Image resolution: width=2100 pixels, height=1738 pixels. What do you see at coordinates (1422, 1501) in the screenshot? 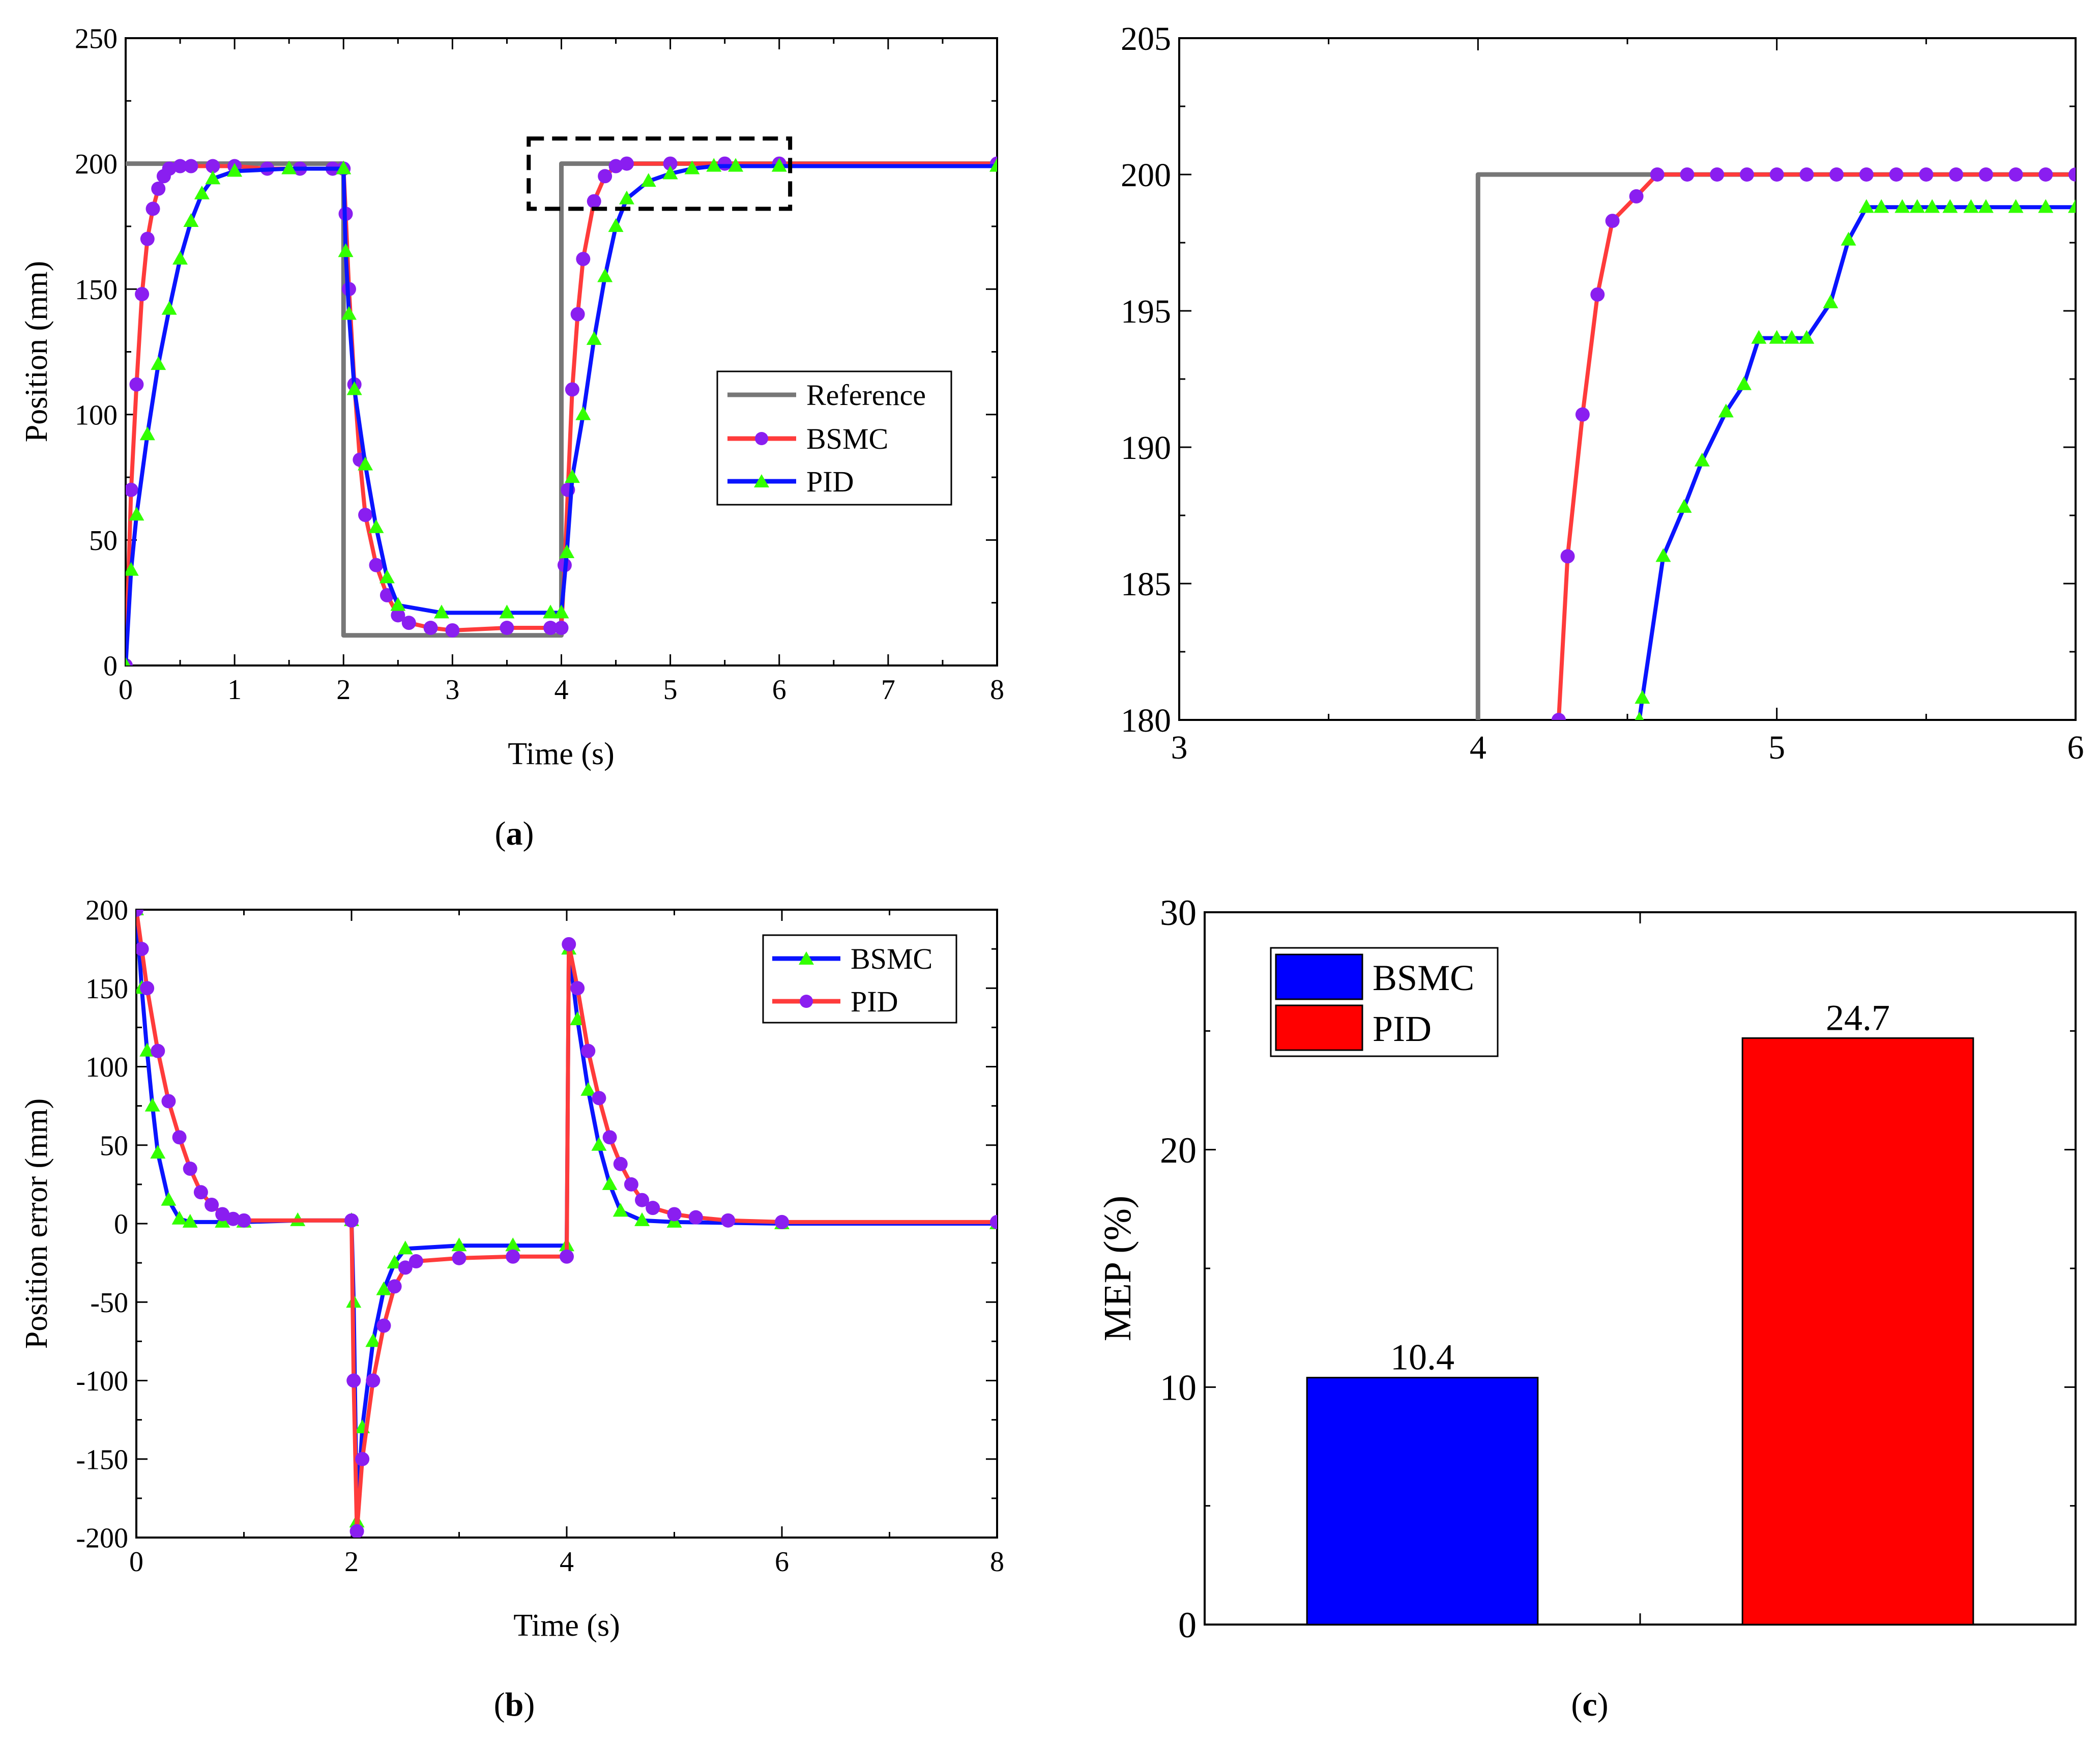
I see `bar-bsmc` at bounding box center [1422, 1501].